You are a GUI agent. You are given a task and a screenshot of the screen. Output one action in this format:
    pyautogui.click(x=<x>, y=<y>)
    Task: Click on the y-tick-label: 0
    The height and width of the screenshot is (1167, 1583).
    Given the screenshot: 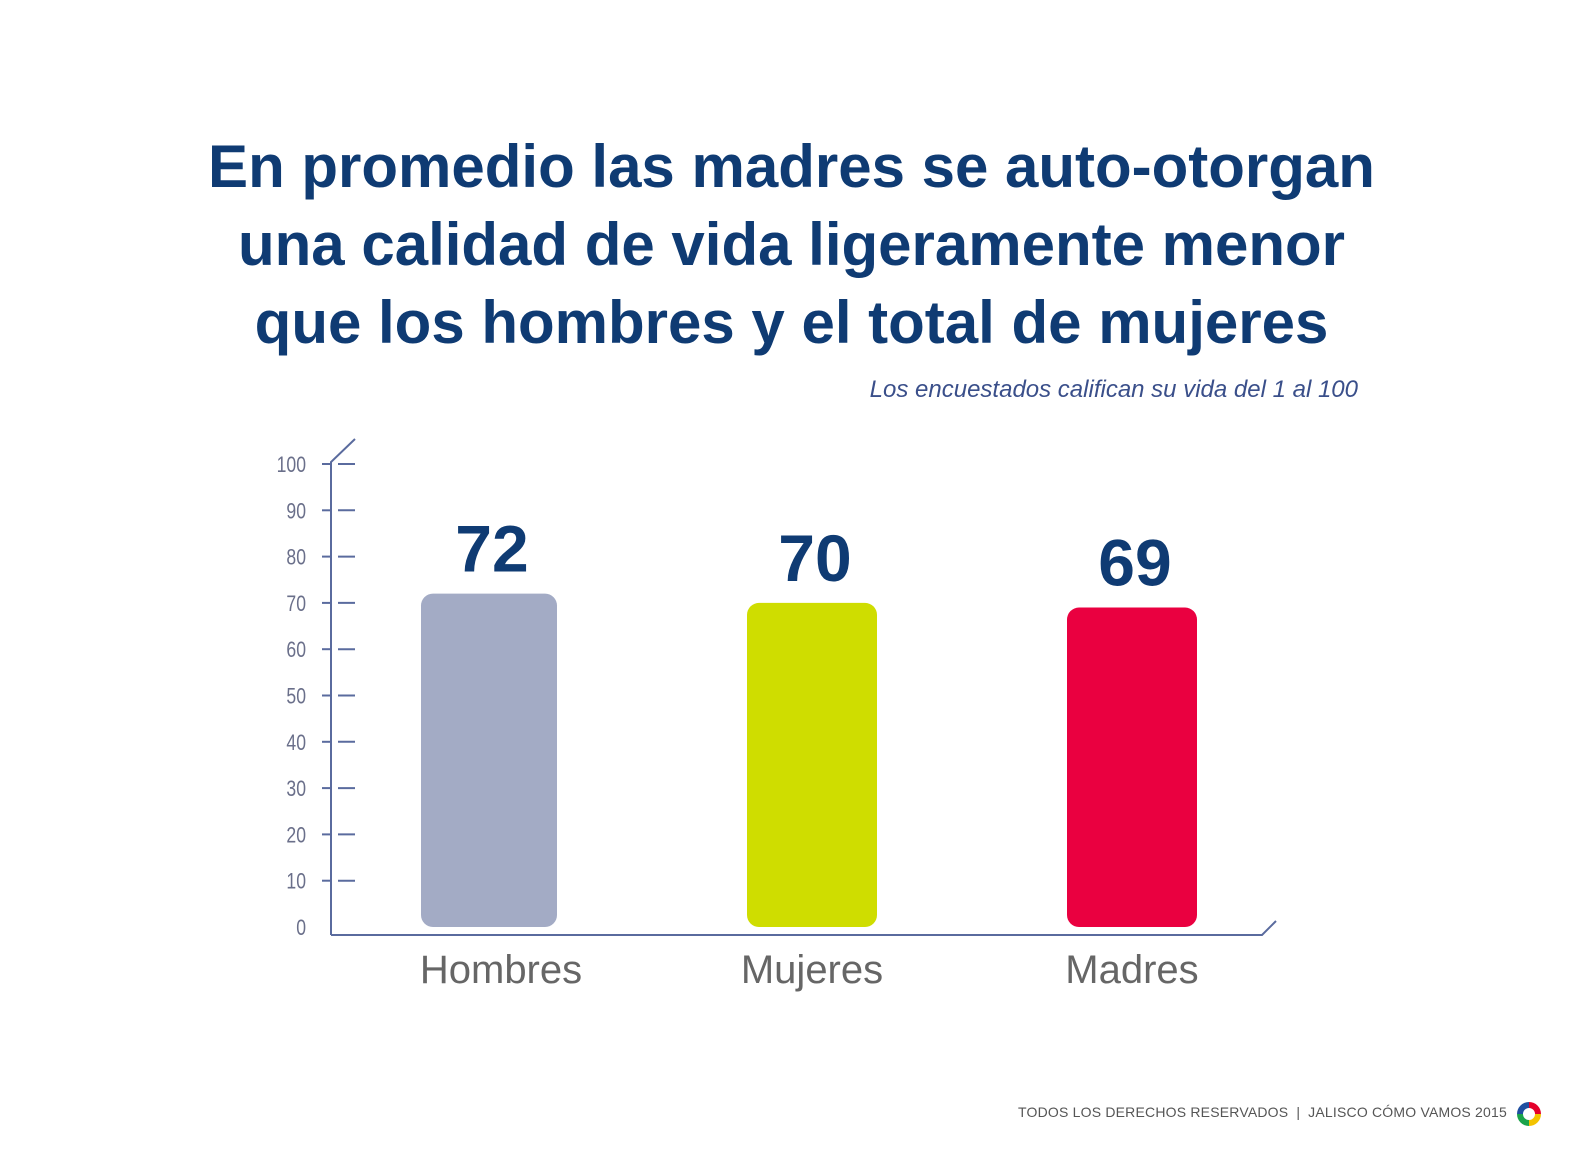 What is the action you would take?
    pyautogui.click(x=301, y=928)
    